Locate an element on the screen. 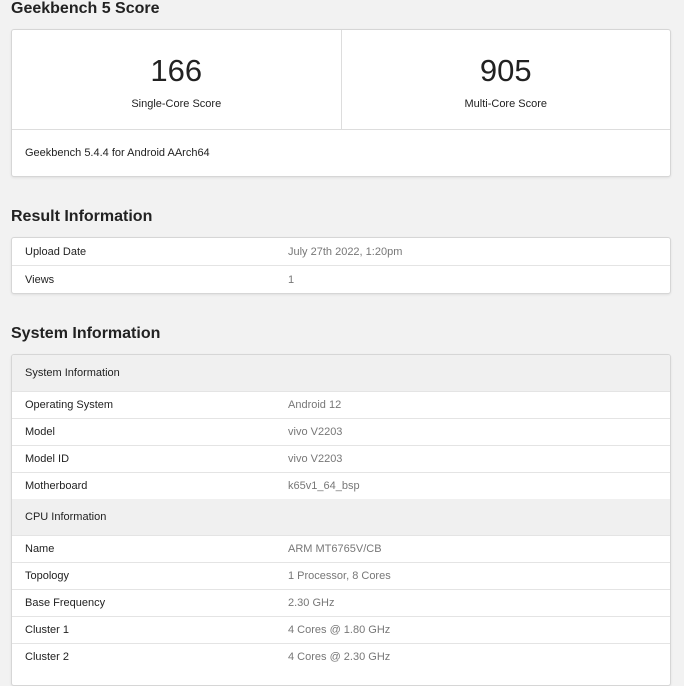 This screenshot has width=684, height=686. table-row: Cluster 2 4 Cores @ 2.30 GHz is located at coordinates (341, 656).